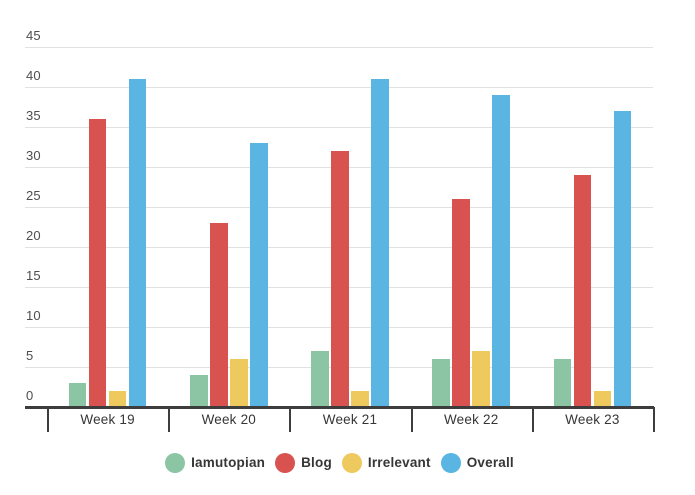 The image size is (695, 495). What do you see at coordinates (30, 355) in the screenshot?
I see `y-axis-label-5: 5` at bounding box center [30, 355].